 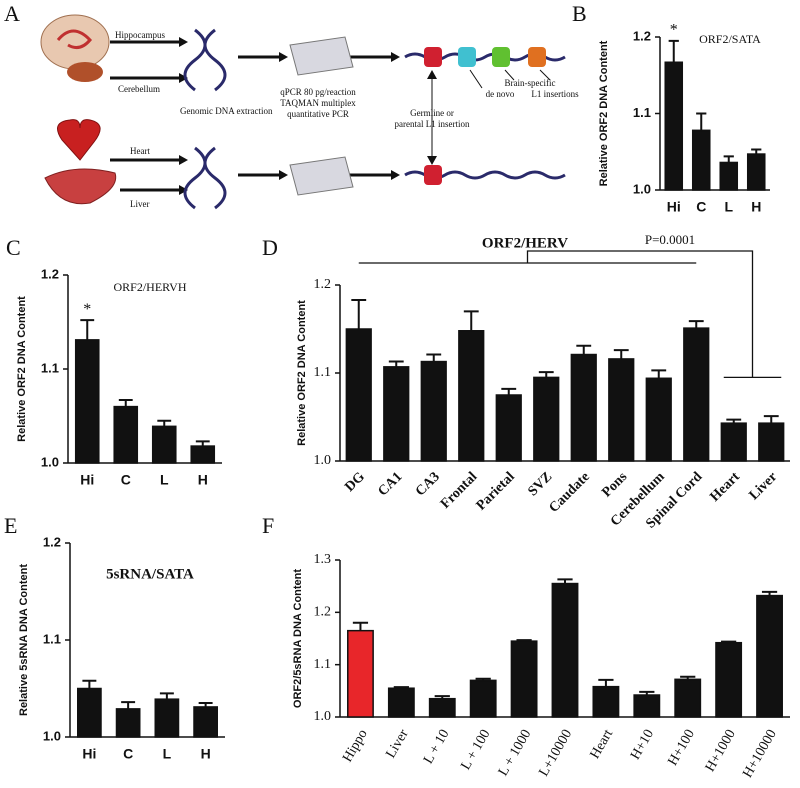 What do you see at coordinates (323, 284) in the screenshot?
I see `y-tick-label: 1.2` at bounding box center [323, 284].